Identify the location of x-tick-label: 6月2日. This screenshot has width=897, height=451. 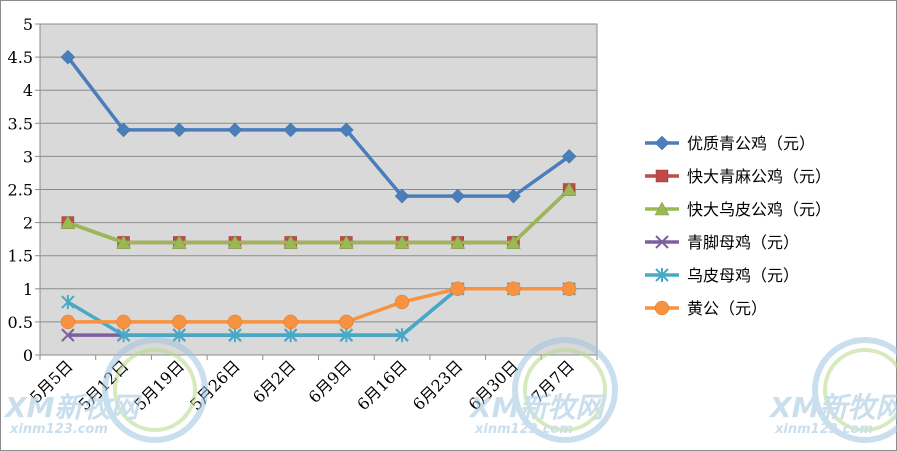
(274, 381).